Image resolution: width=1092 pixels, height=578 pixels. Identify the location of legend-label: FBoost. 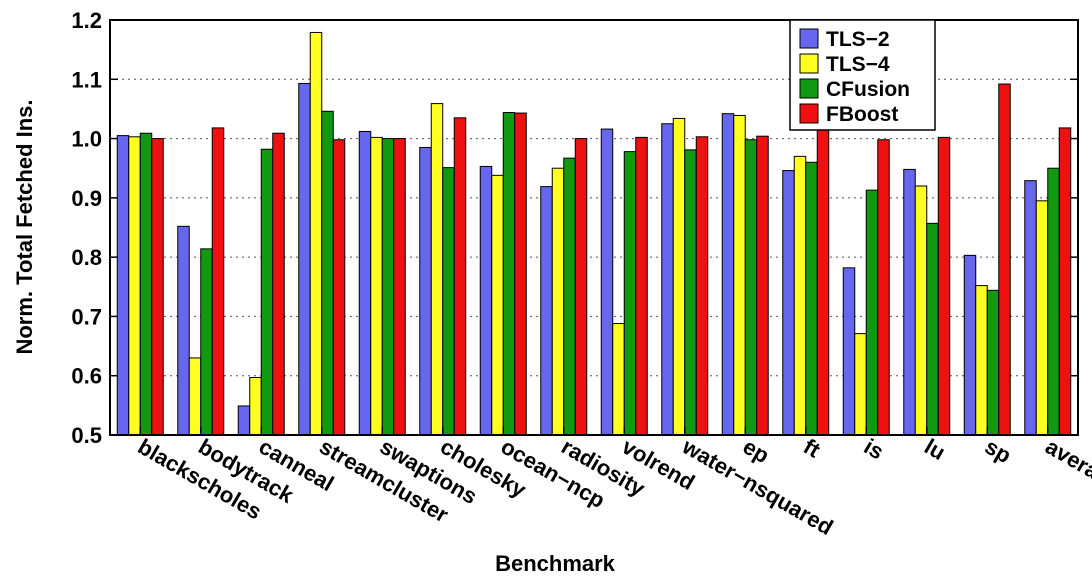
(862, 114).